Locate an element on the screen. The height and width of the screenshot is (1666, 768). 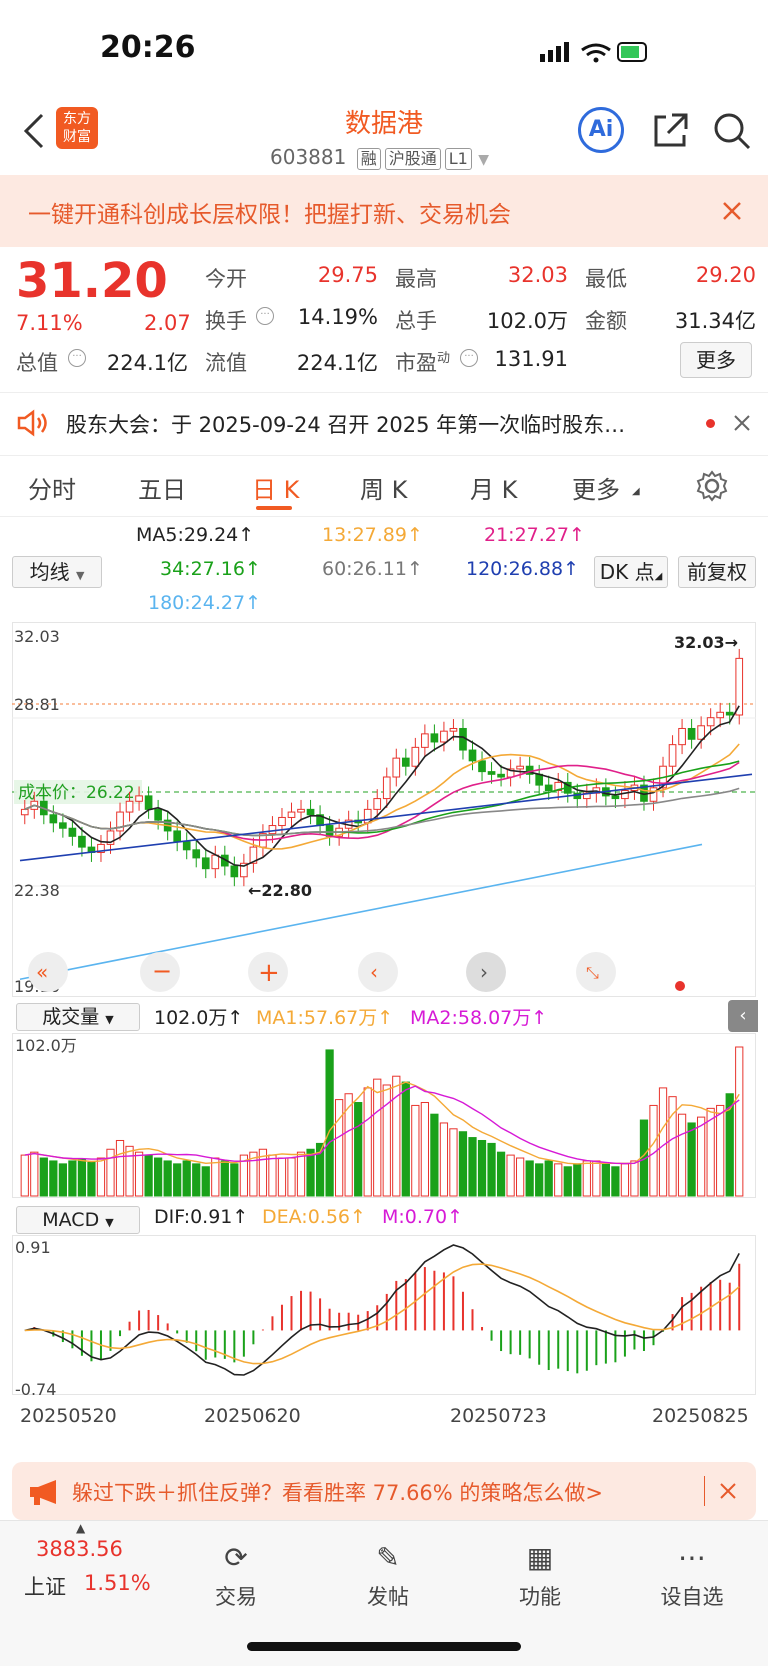
volume-label: 总手 is located at coordinates (416, 321).